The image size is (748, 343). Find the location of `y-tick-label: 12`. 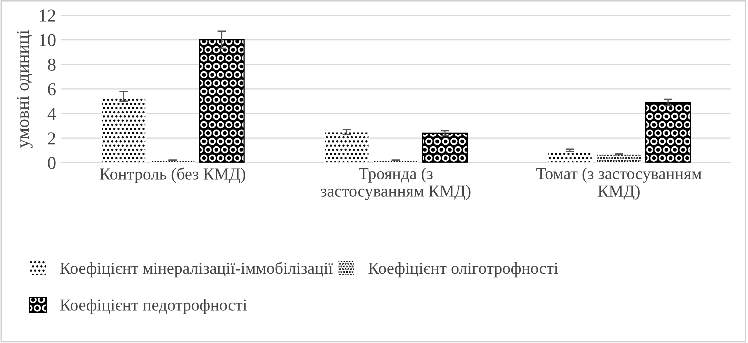

y-tick-label: 12 is located at coordinates (48, 16).